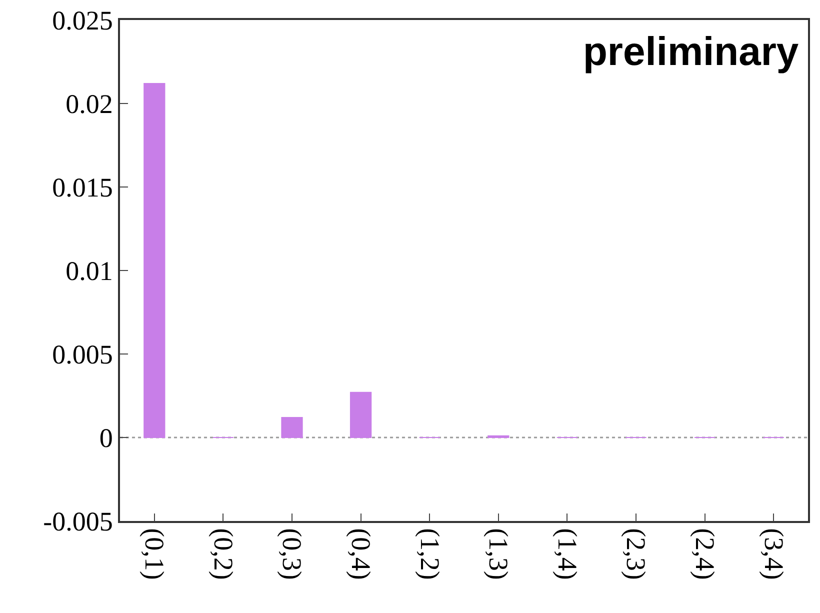 This screenshot has width=820, height=613. Describe the element at coordinates (691, 52) in the screenshot. I see `annotation: preliminary` at that location.